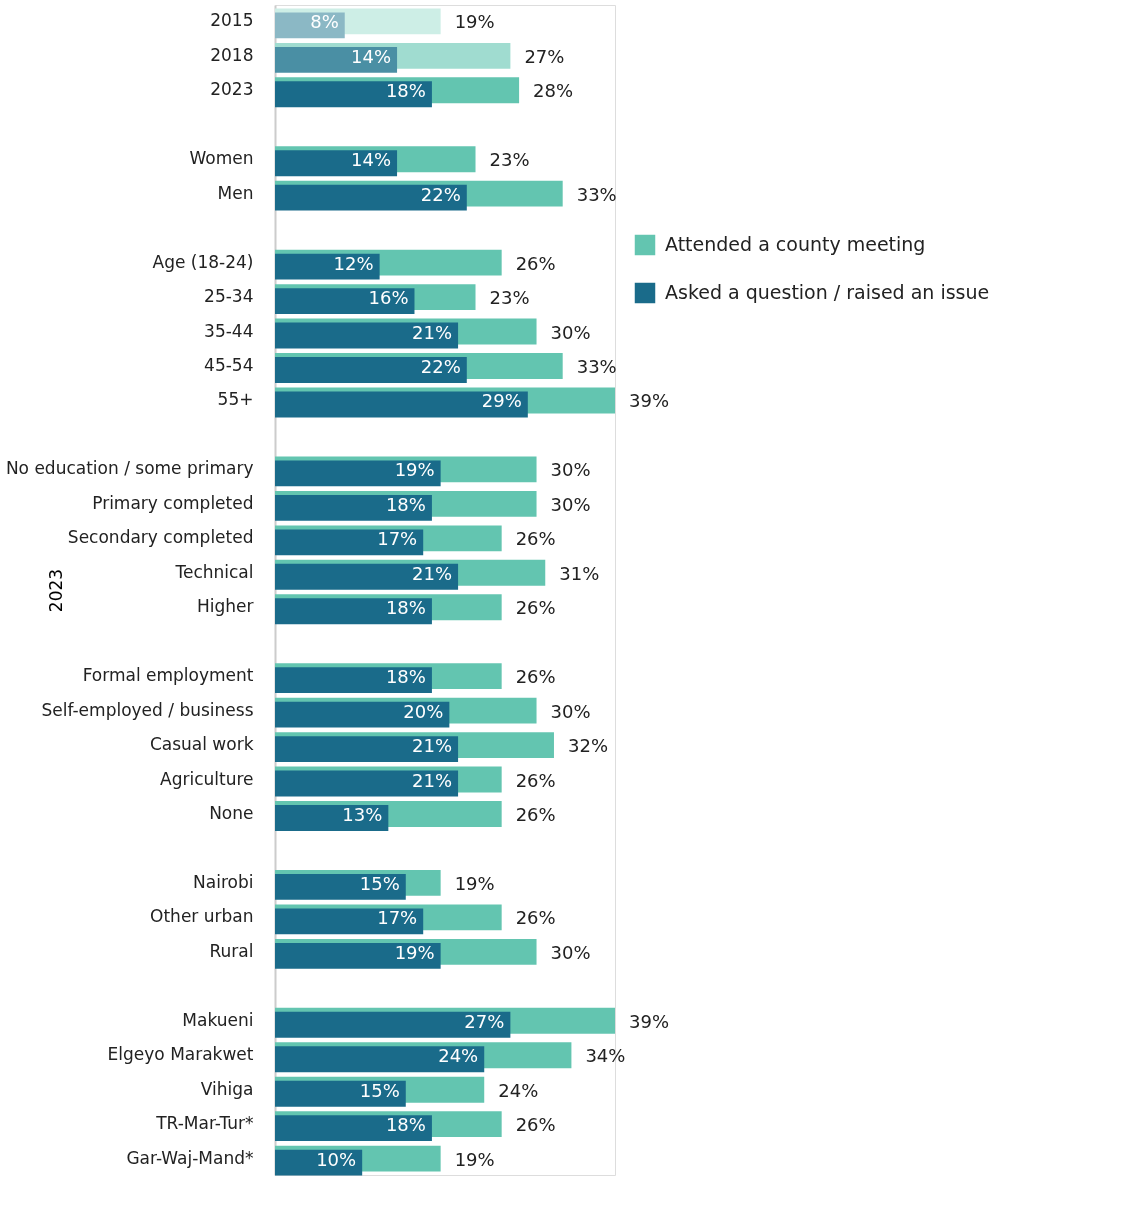 Image resolution: width=1143 pixels, height=1223 pixels. Describe the element at coordinates (223, 881) in the screenshot. I see `y-tick-label: Nairobi` at that location.